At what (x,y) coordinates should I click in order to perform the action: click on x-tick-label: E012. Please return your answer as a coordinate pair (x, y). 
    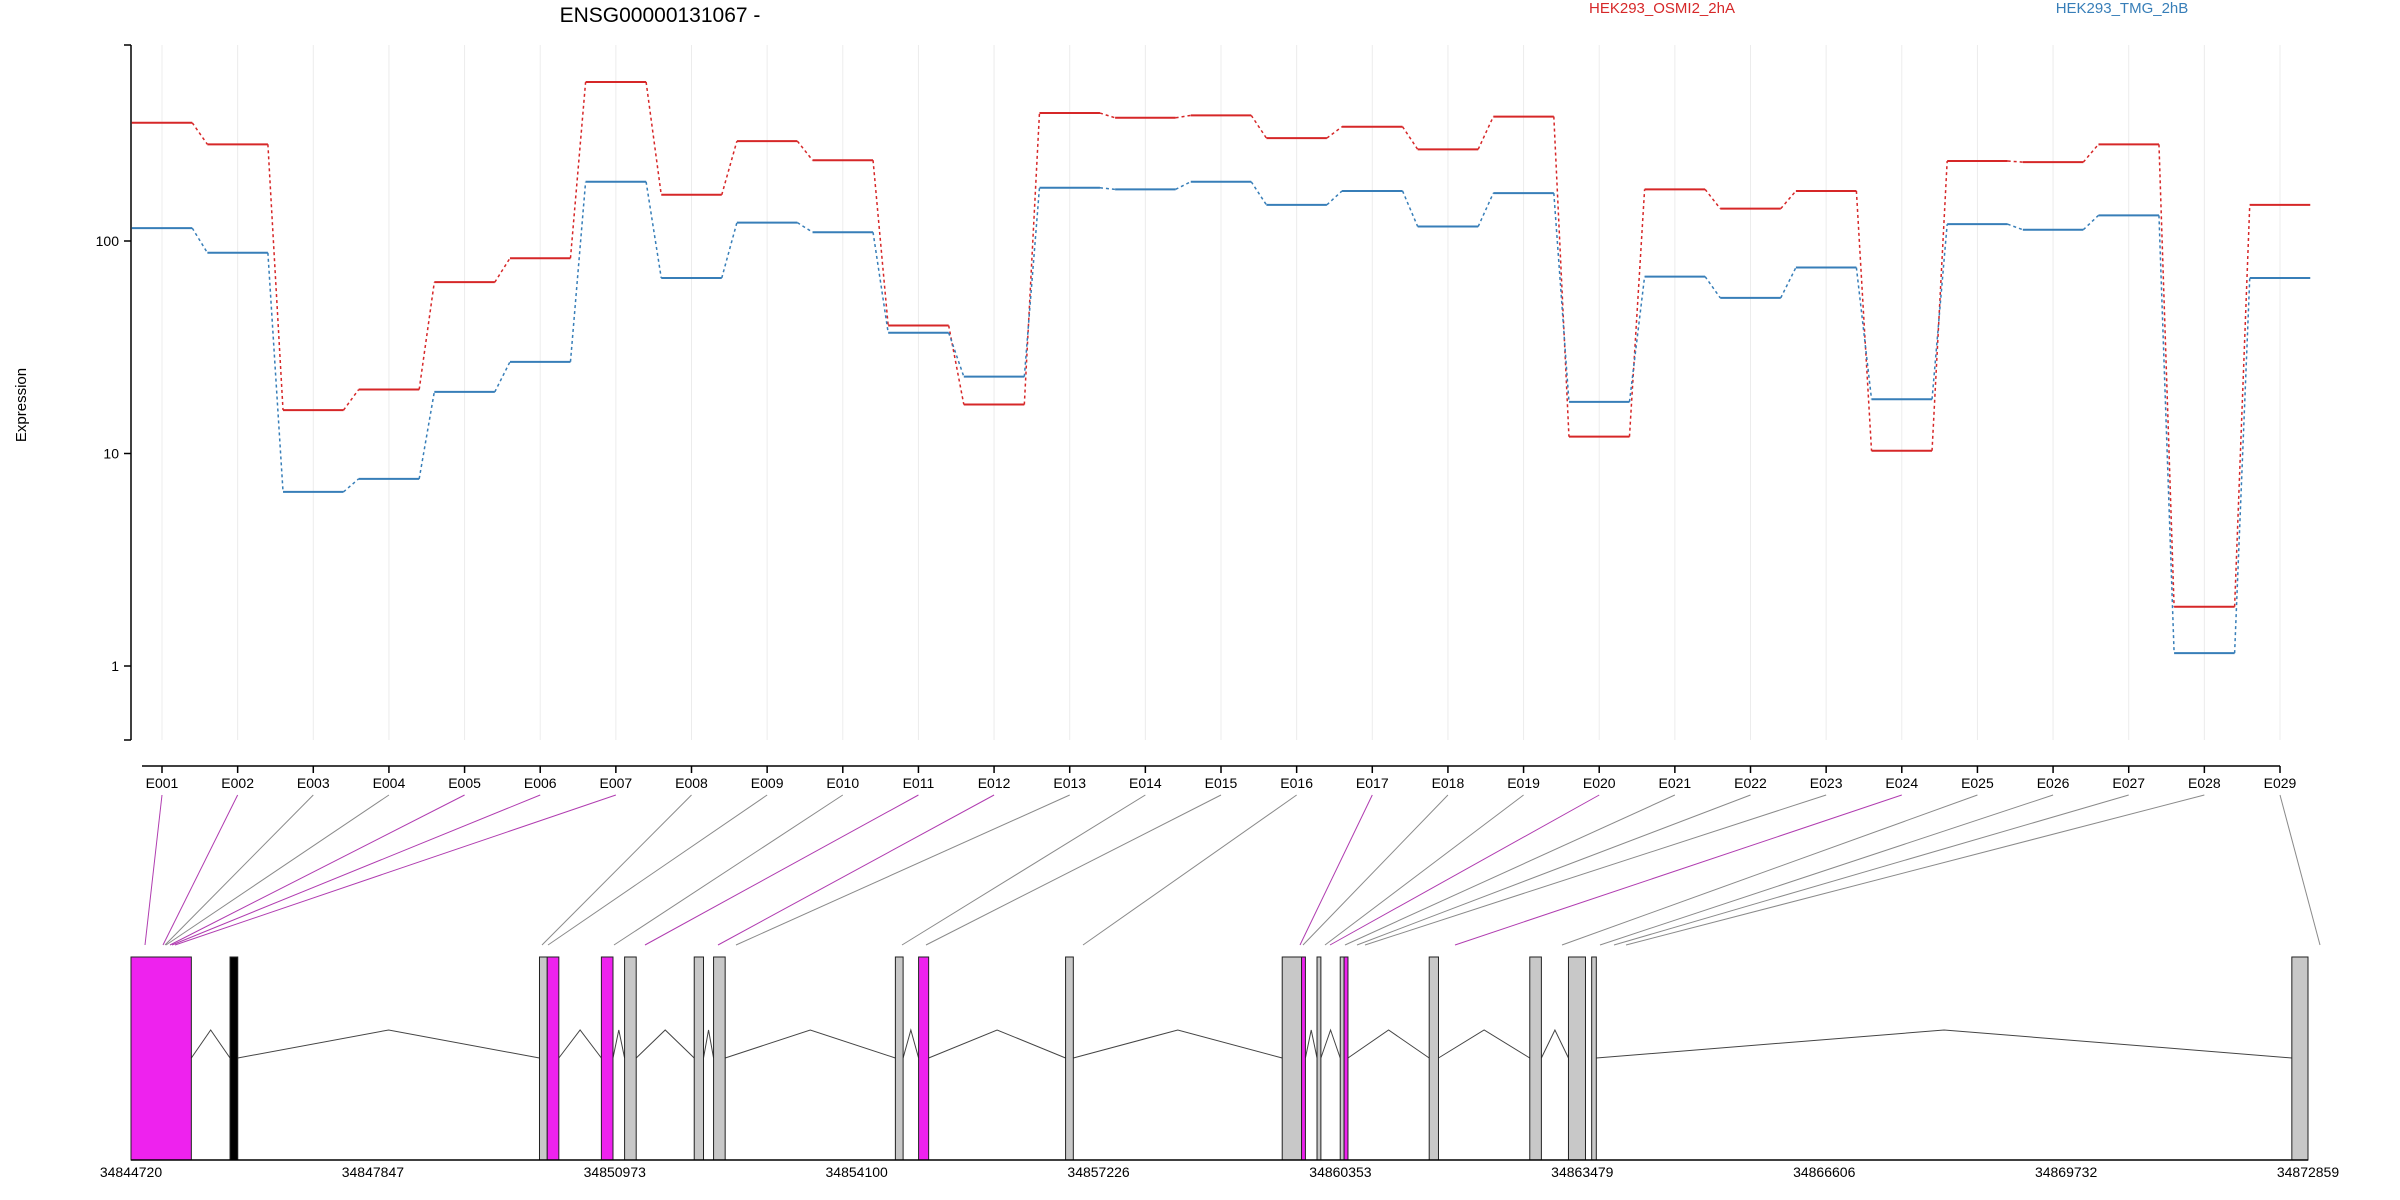
    Looking at the image, I should click on (994, 783).